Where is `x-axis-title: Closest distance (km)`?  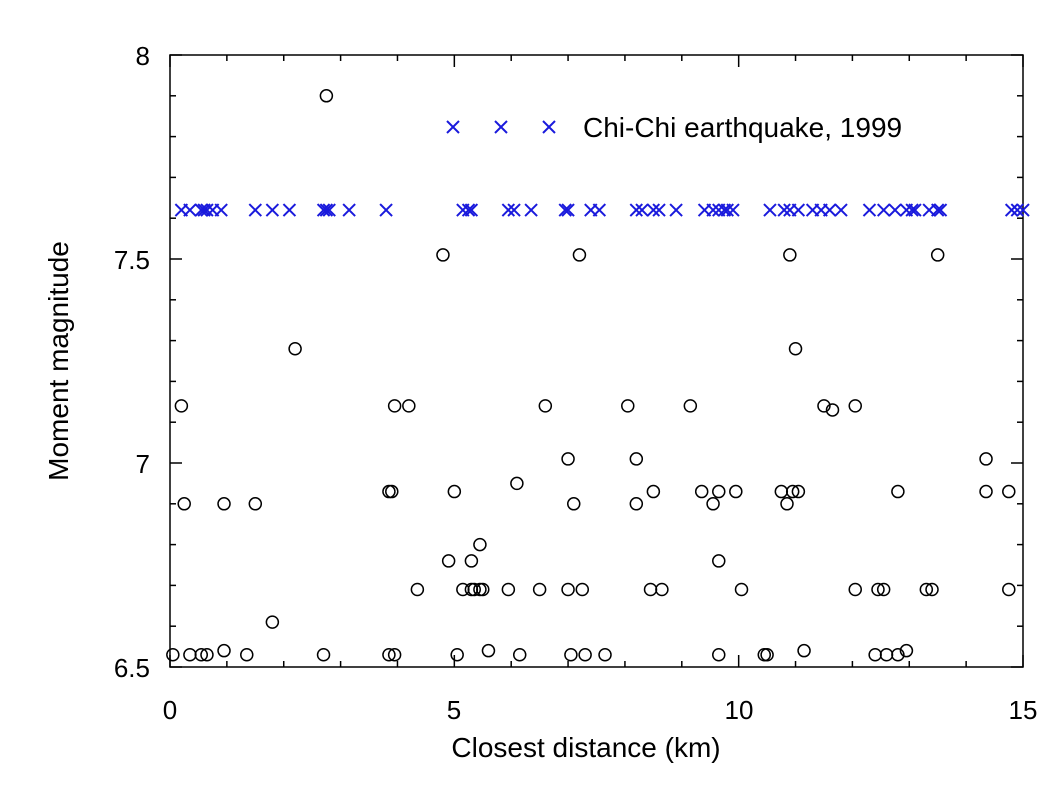 x-axis-title: Closest distance (km) is located at coordinates (585, 747).